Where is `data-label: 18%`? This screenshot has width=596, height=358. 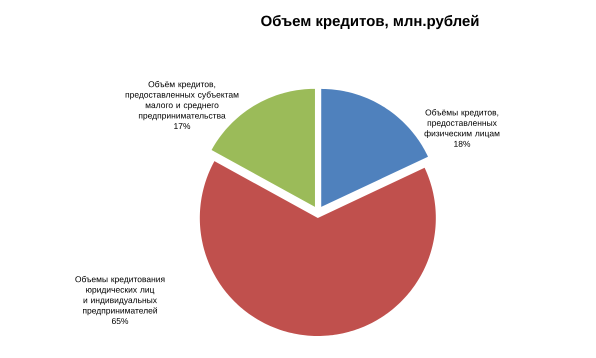
data-label: 18% is located at coordinates (462, 143).